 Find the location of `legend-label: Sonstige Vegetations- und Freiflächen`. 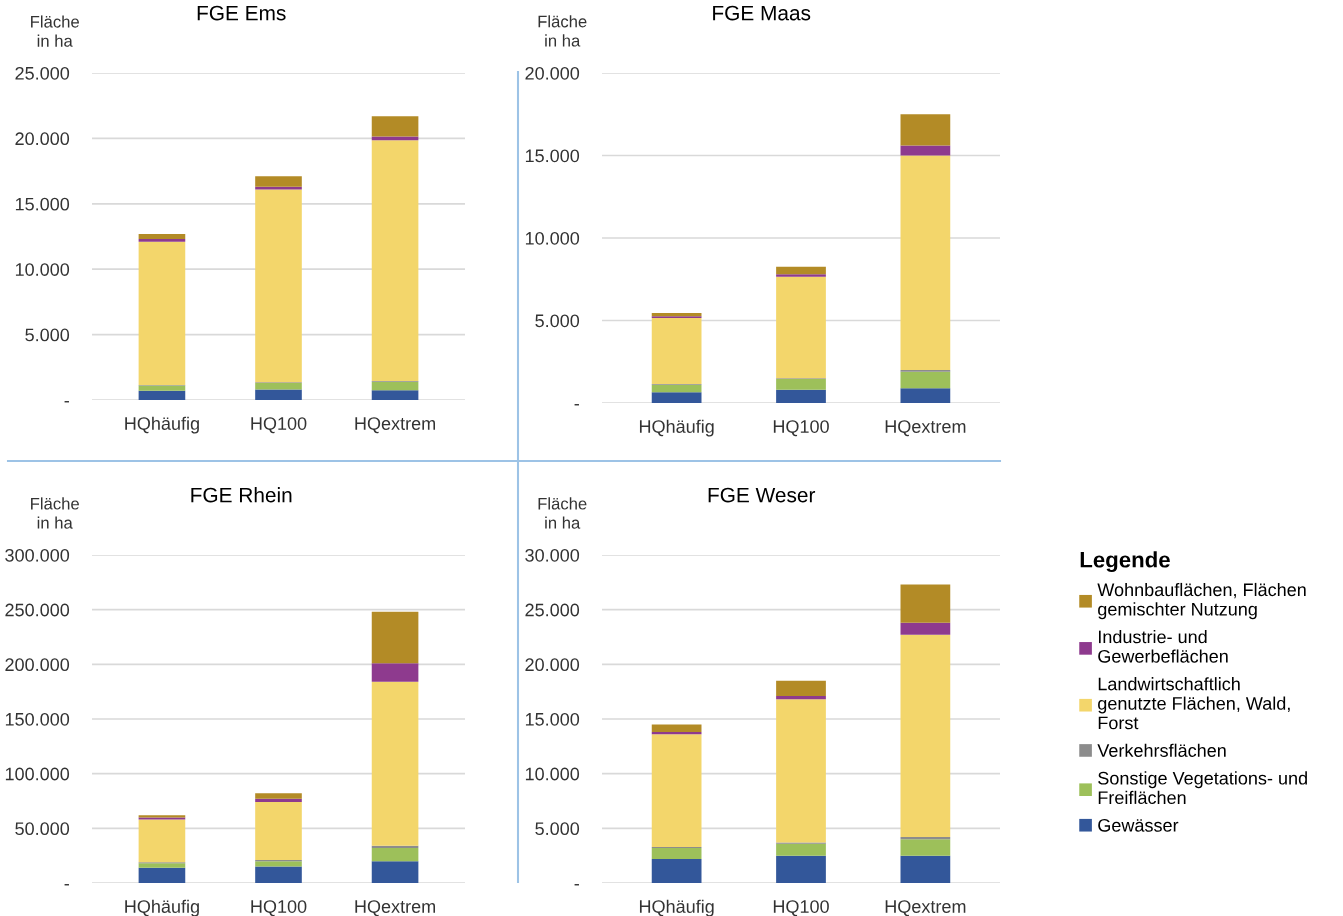

legend-label: Sonstige Vegetations- und Freiflächen is located at coordinates (1202, 788).